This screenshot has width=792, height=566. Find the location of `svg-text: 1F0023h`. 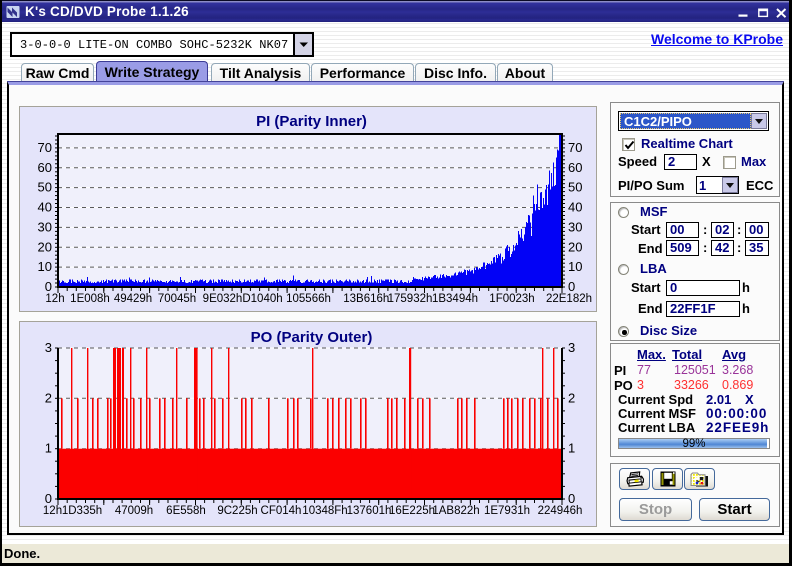

svg-text: 1F0023h is located at coordinates (511, 299).